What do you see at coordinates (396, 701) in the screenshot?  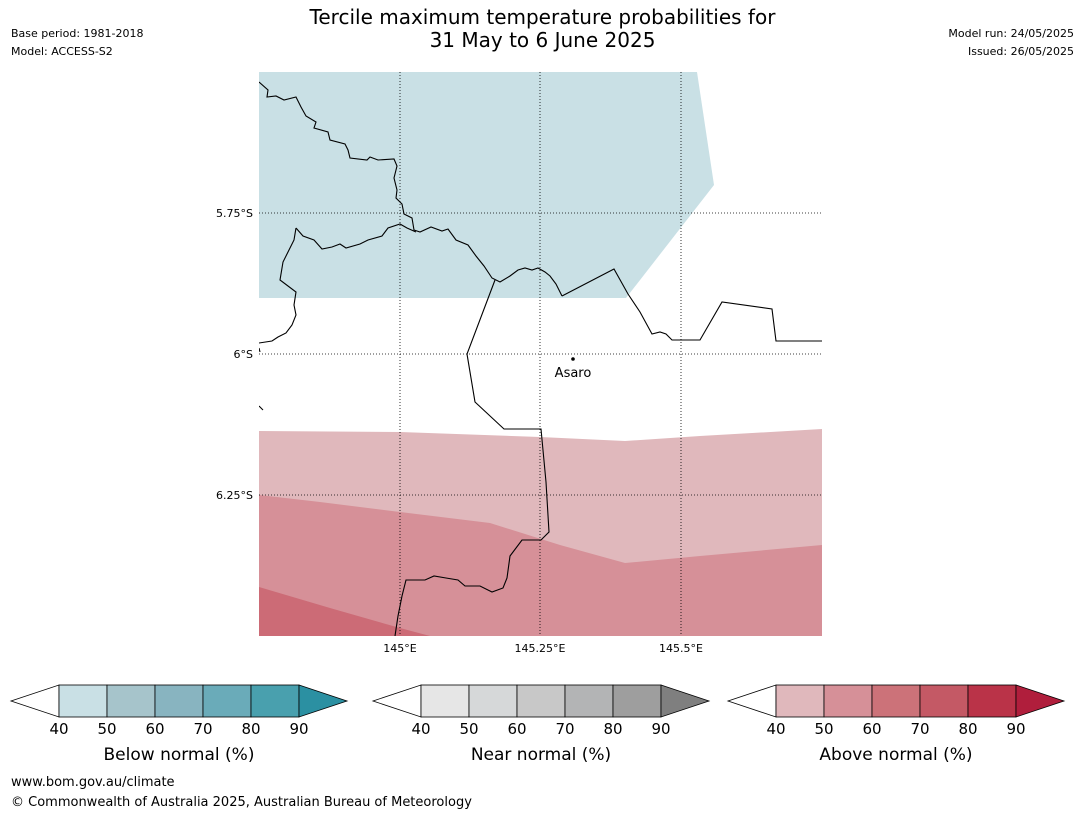 I see `colorbar-near-normal-under-triangle` at bounding box center [396, 701].